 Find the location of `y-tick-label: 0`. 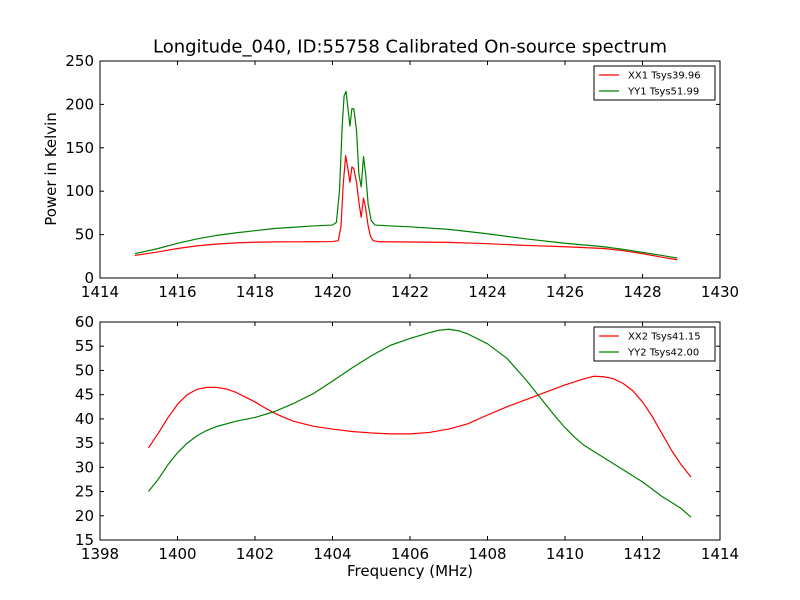

y-tick-label: 0 is located at coordinates (89, 278).